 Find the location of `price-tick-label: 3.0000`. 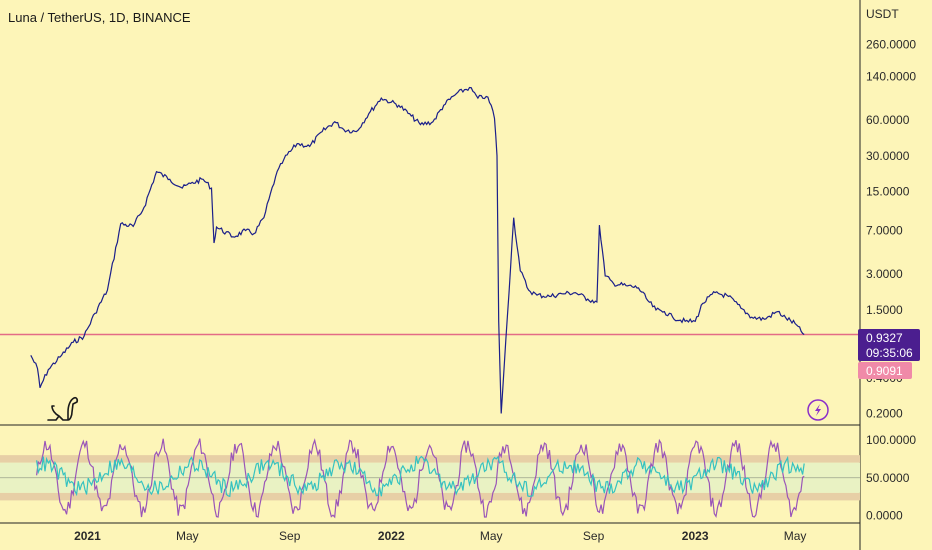

price-tick-label: 3.0000 is located at coordinates (884, 274).